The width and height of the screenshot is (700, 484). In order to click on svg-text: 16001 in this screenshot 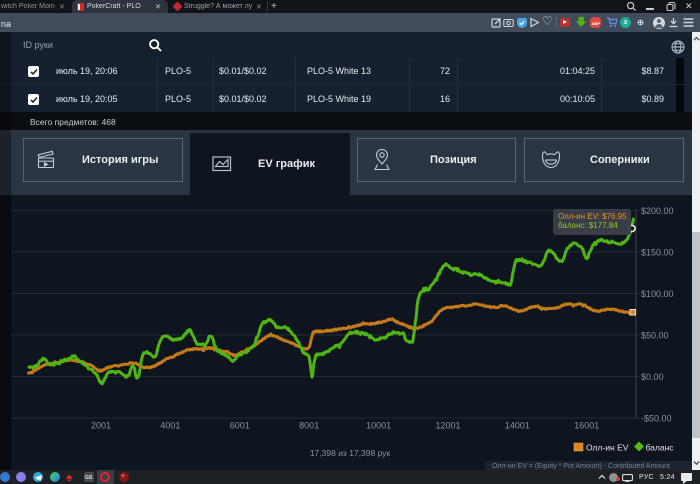, I will do `click(586, 426)`.